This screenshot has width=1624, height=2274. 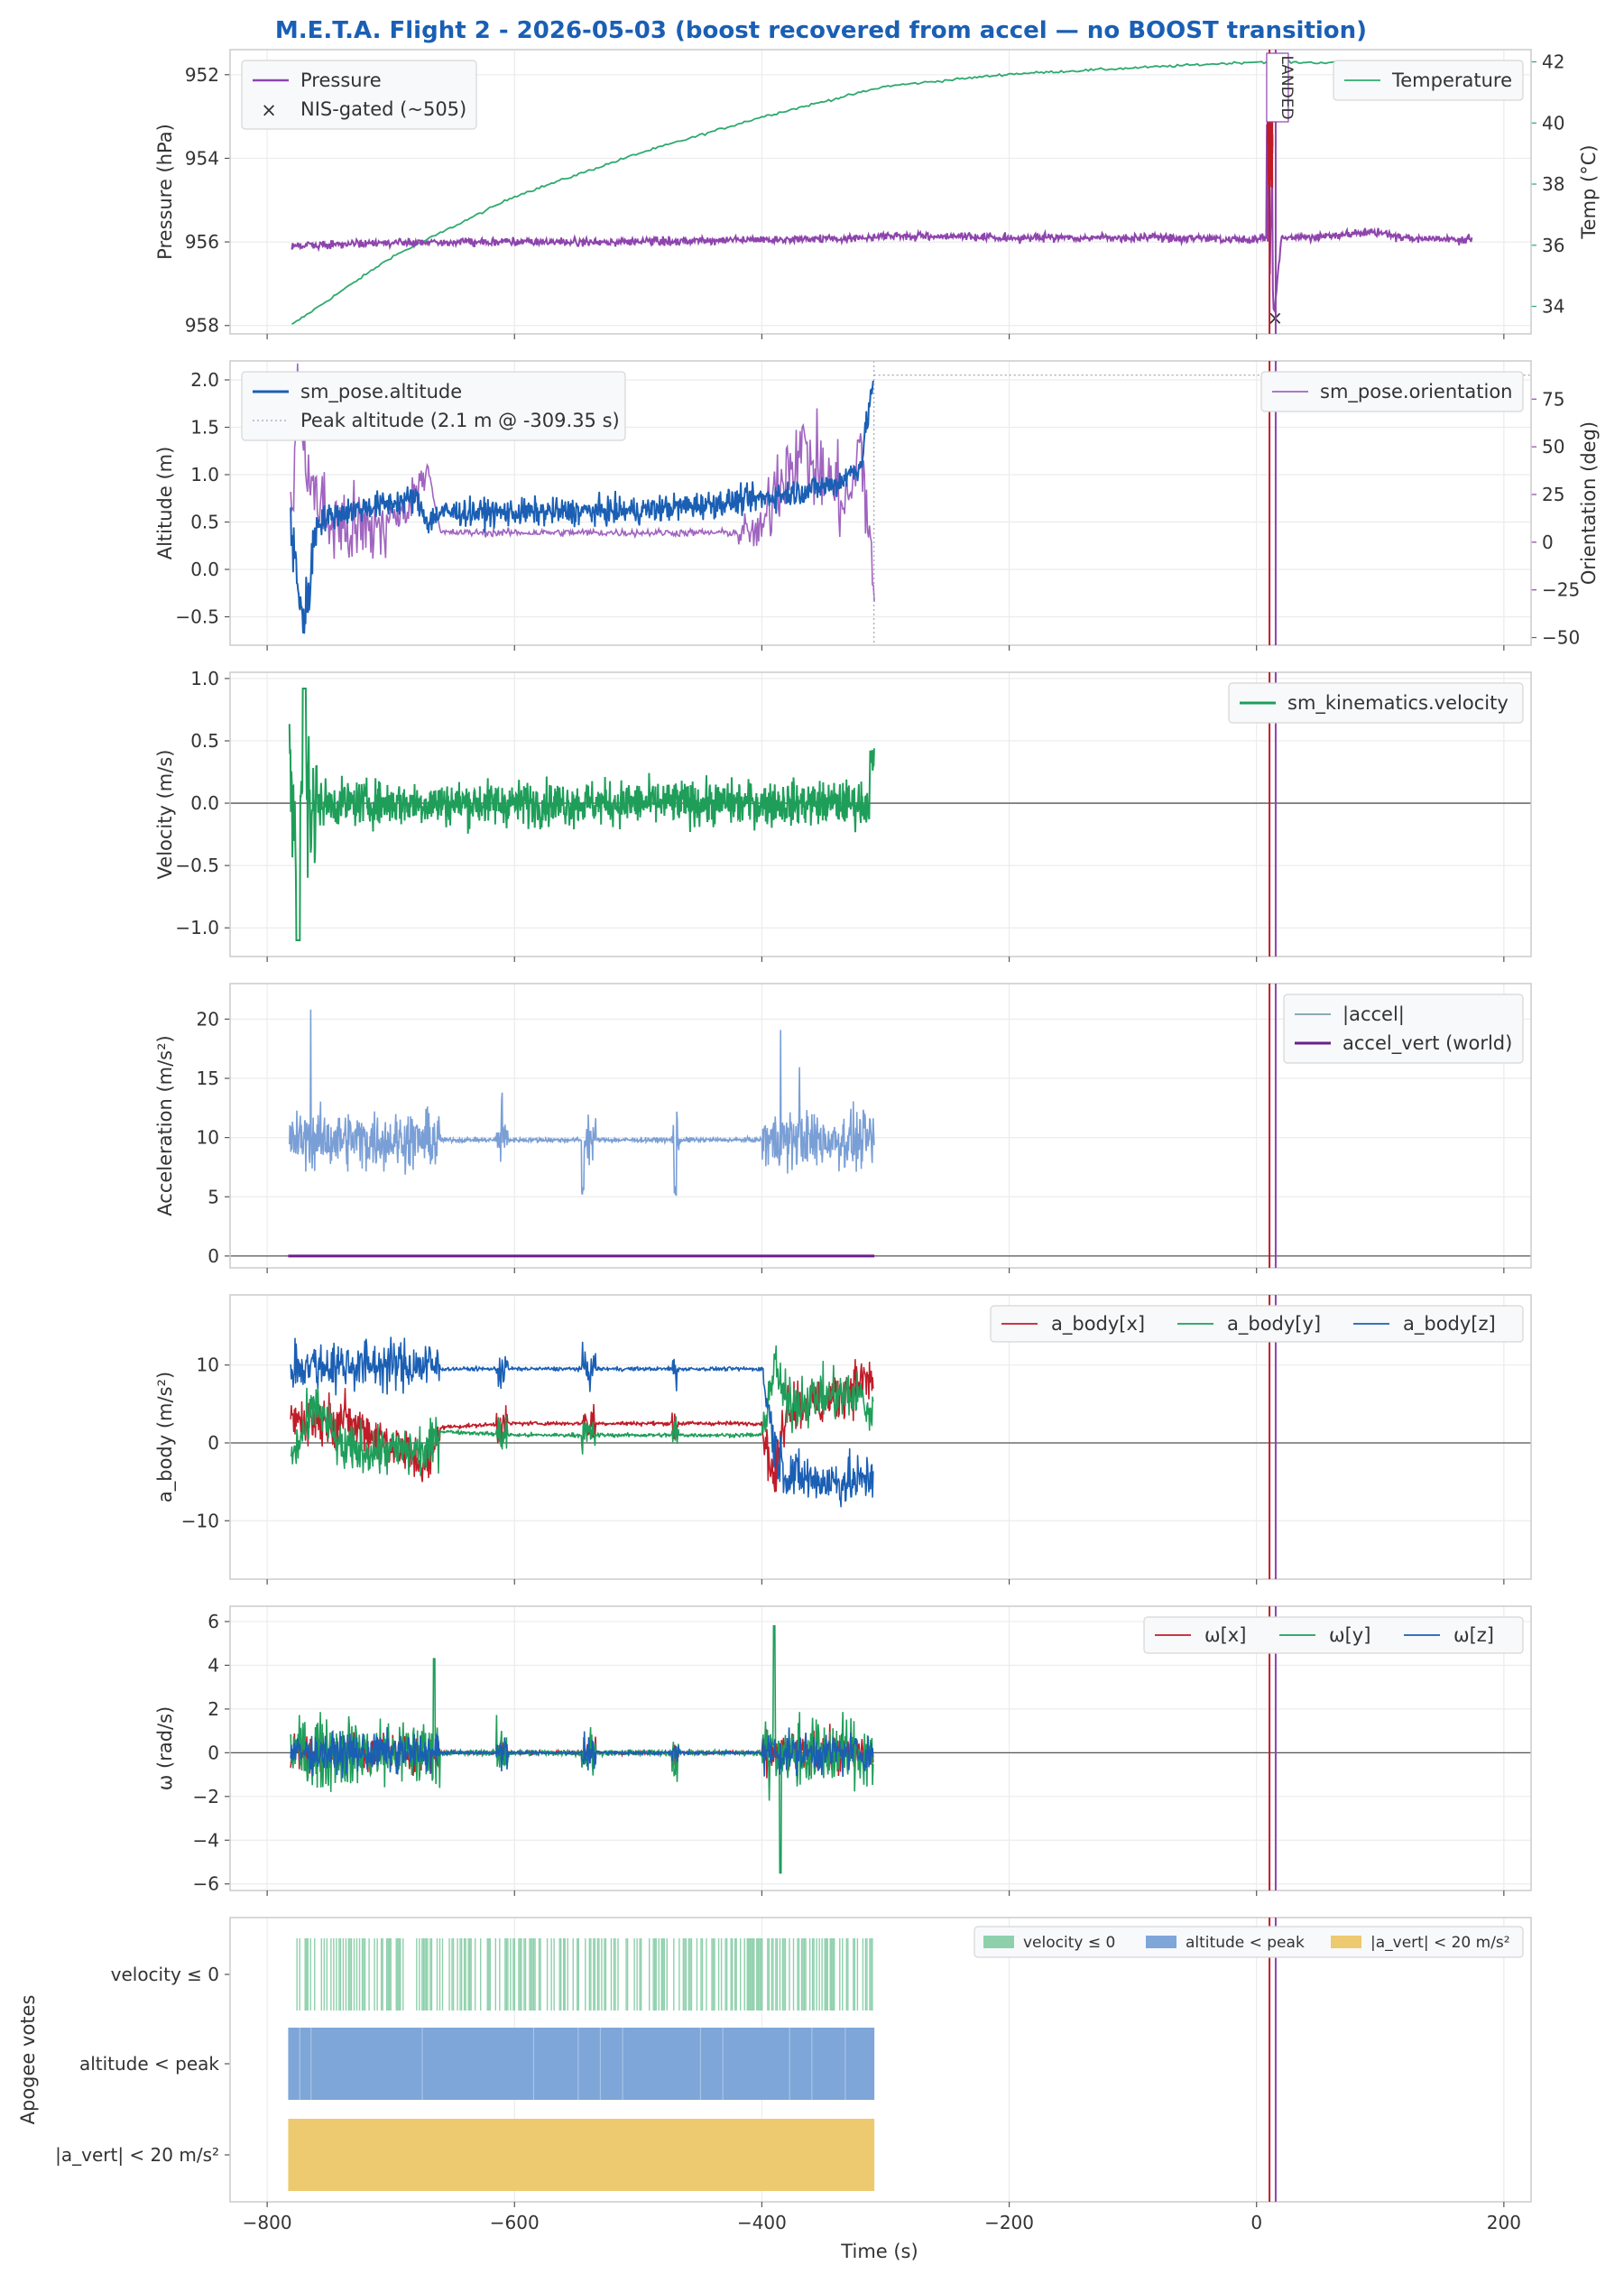 What do you see at coordinates (1350, 1635) in the screenshot?
I see `legend-label: ω[y]` at bounding box center [1350, 1635].